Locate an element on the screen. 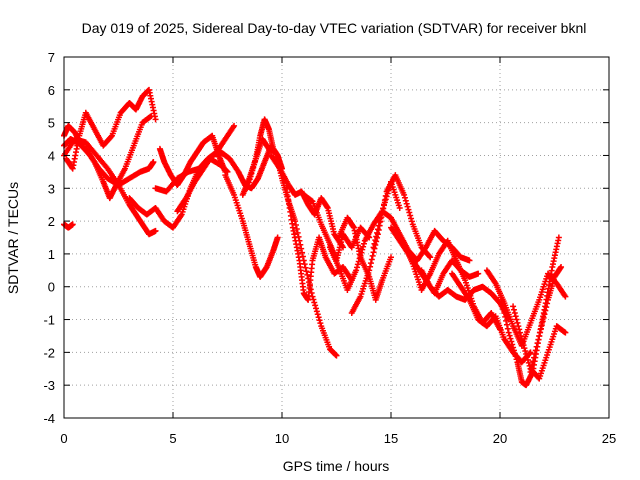 The width and height of the screenshot is (640, 480). y-axis-label: SDTVAR / TECUs is located at coordinates (13, 238).